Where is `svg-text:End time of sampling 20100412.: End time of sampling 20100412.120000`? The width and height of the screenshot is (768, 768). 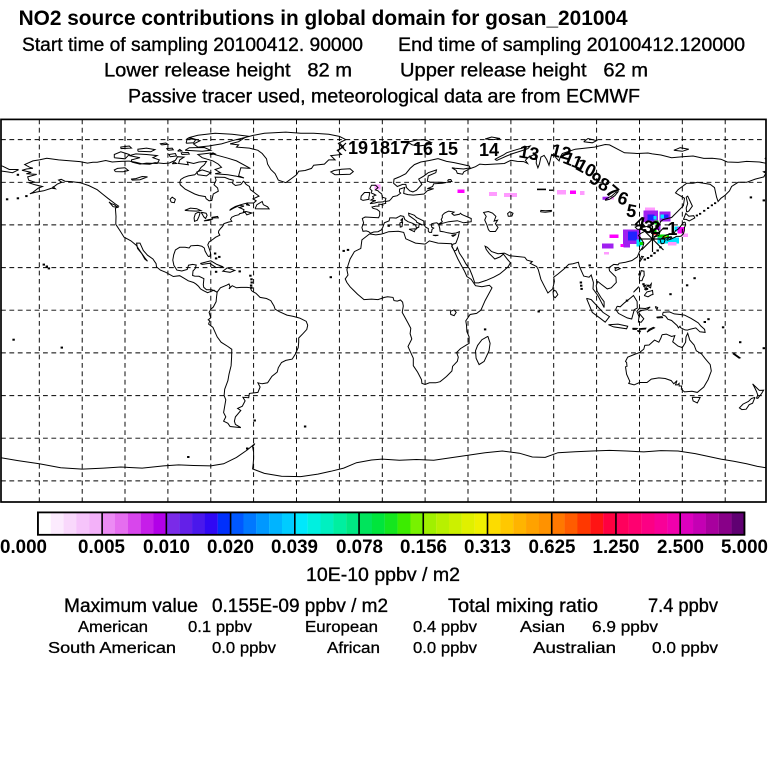
svg-text:End time of sampling 20100412.: End time of sampling 20100412.120000 is located at coordinates (571, 45).